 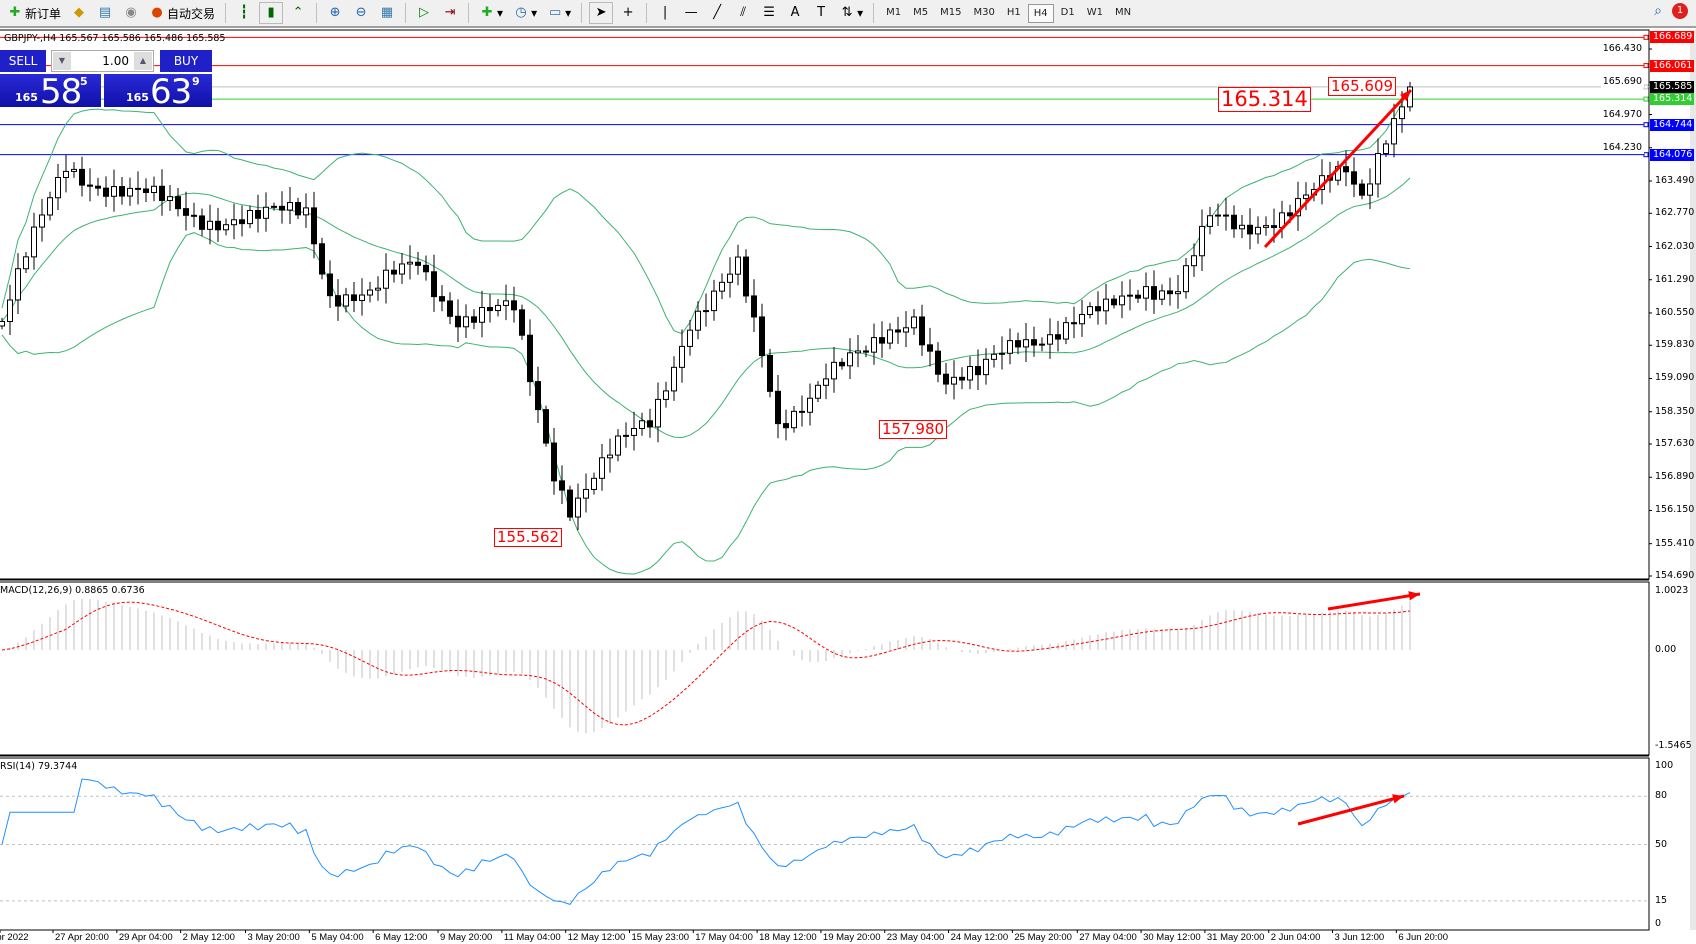 I want to click on price-callout: 165.609, so click(x=1362, y=86).